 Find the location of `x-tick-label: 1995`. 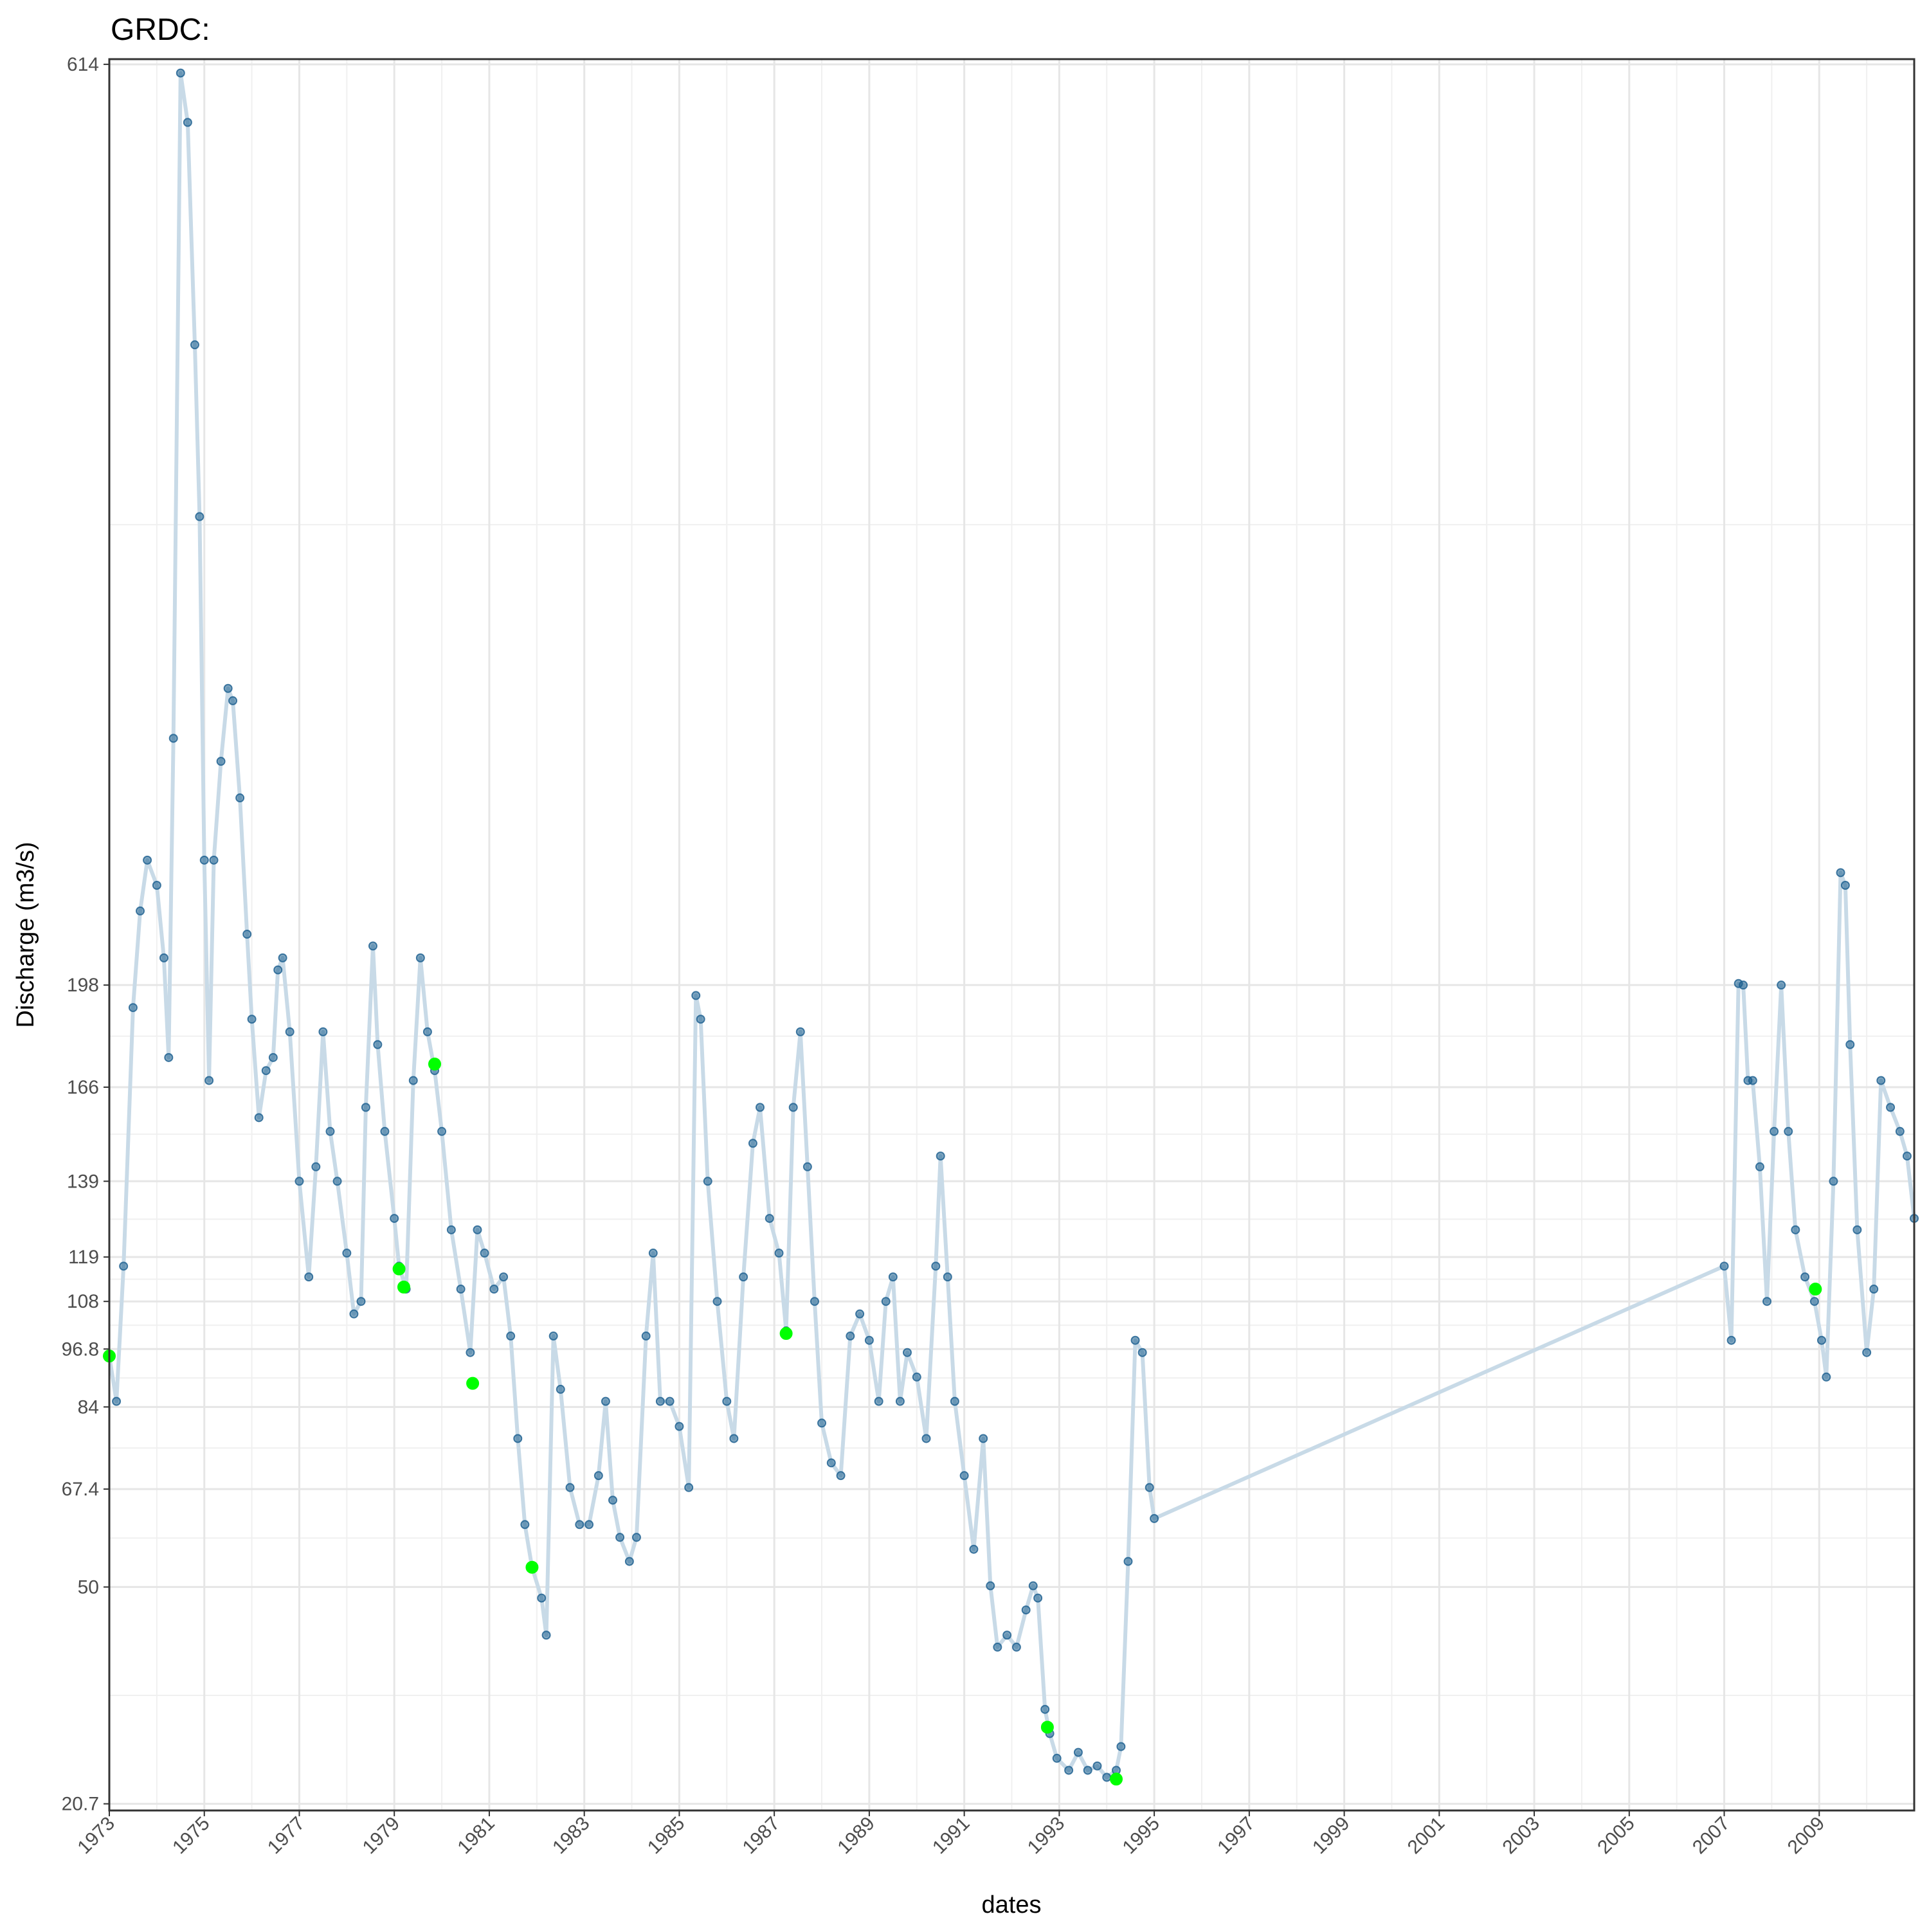

x-tick-label: 1995 is located at coordinates (1141, 1836).